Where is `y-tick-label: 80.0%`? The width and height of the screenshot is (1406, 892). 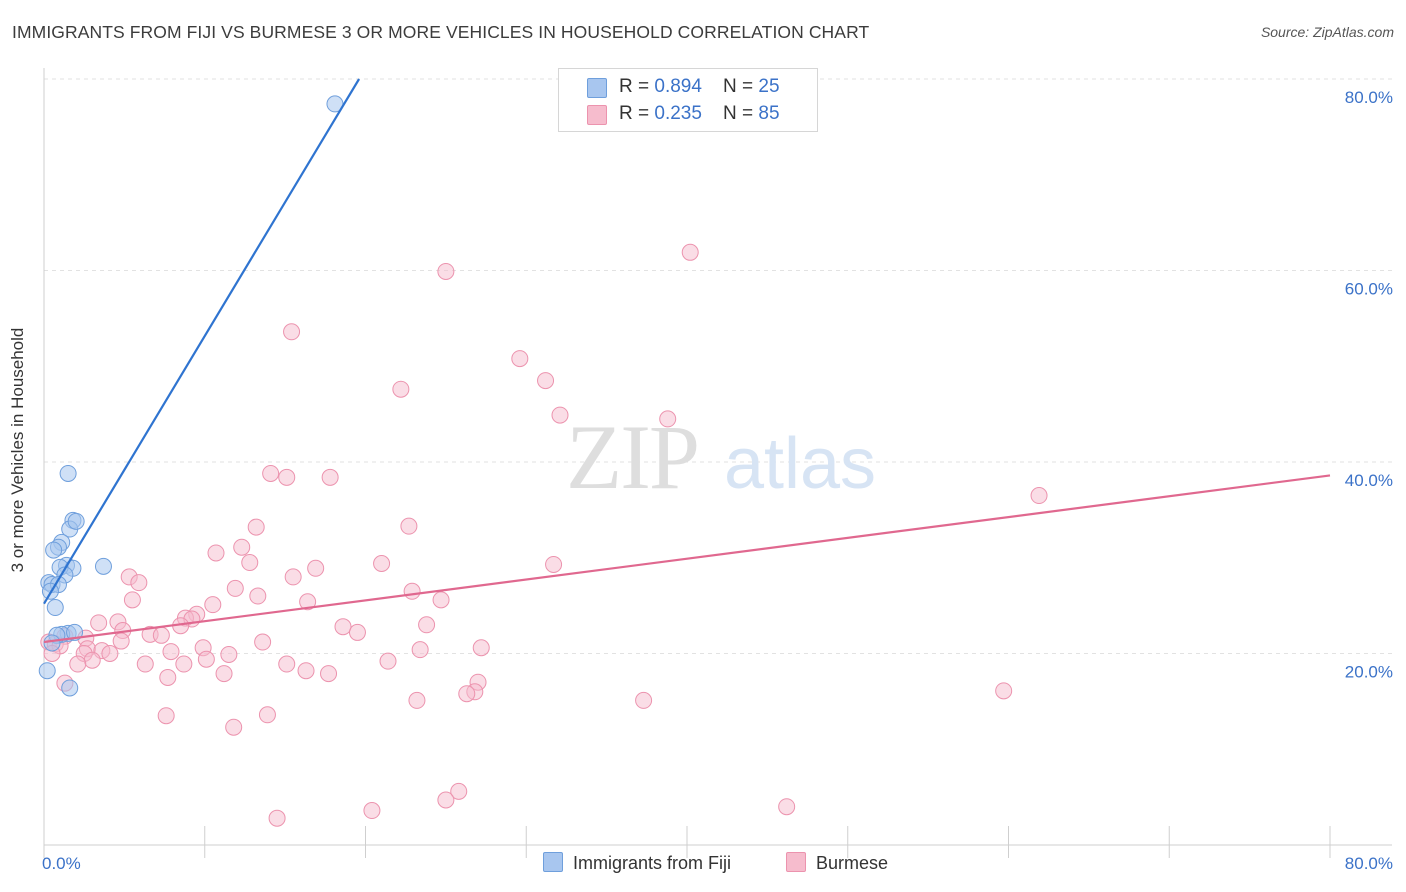
y-tick-label: 80.0% is located at coordinates (1369, 97).